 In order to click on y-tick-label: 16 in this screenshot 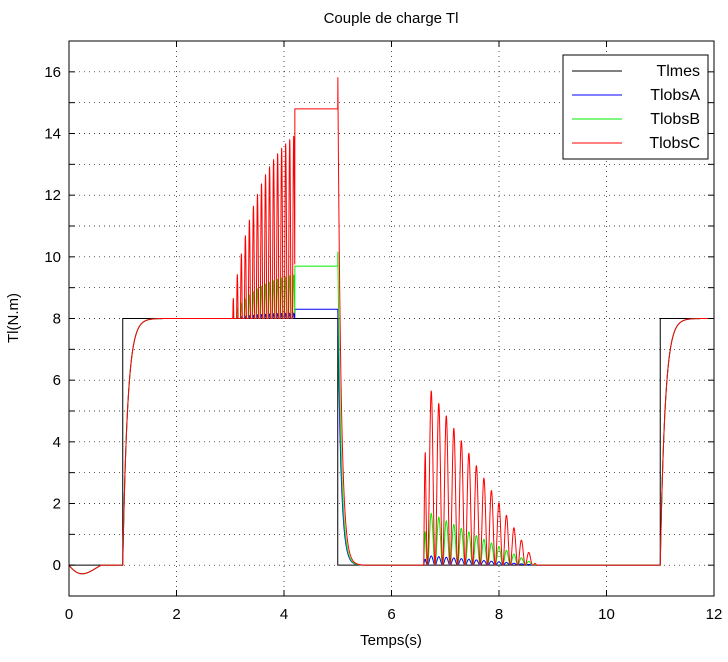, I will do `click(52, 72)`.